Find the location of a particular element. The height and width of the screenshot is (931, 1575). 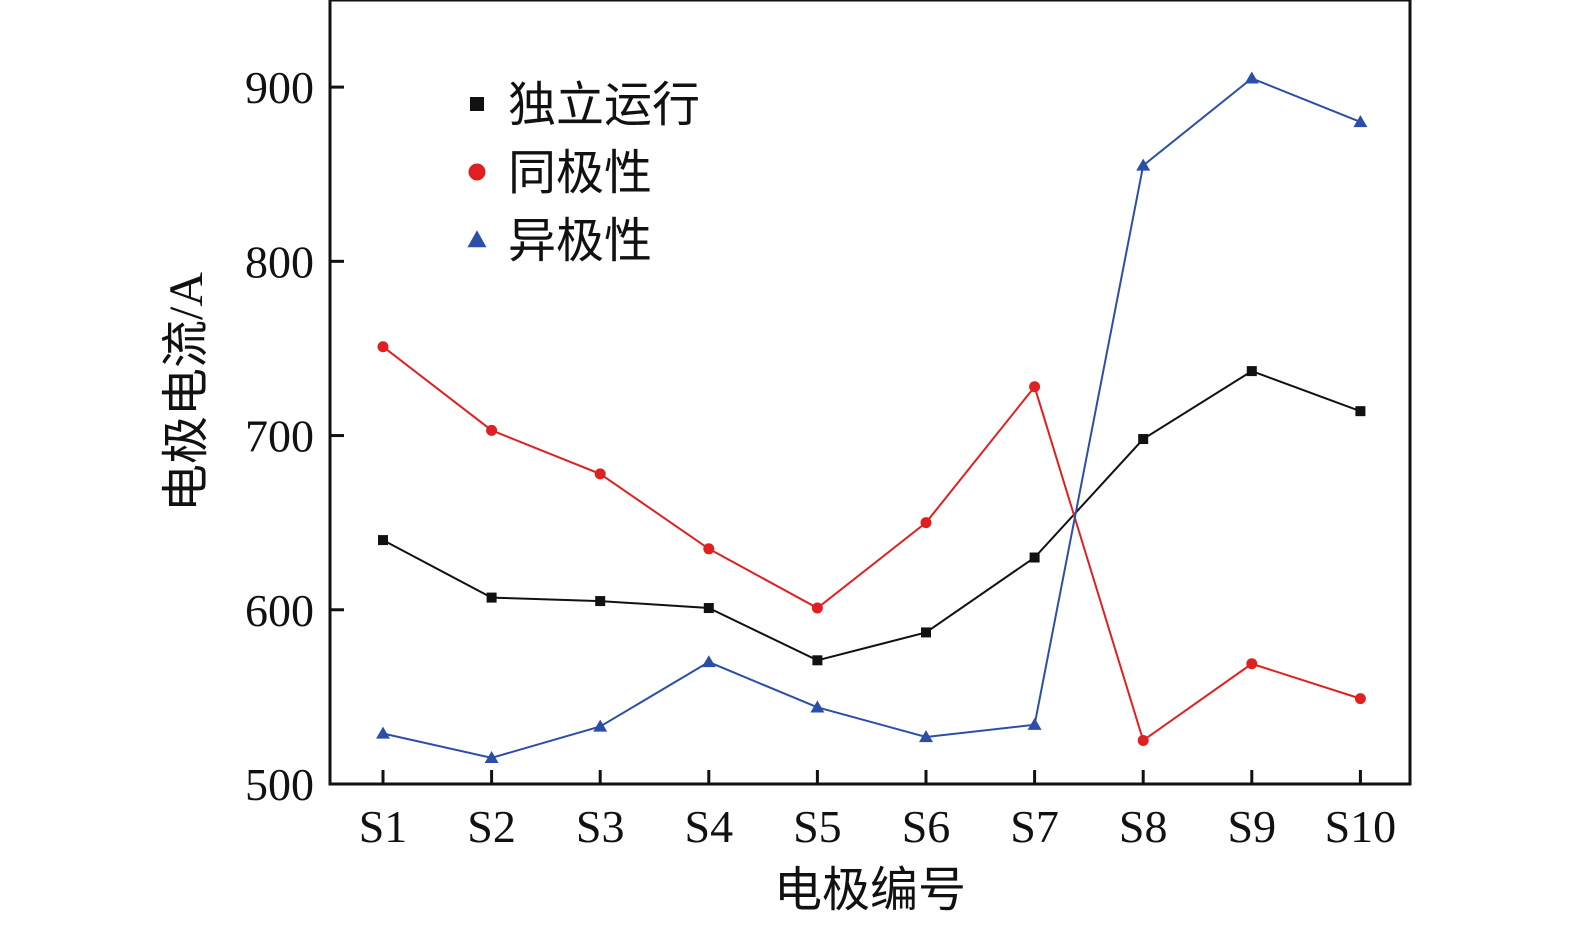

x-tick-label: S10 is located at coordinates (1361, 826).